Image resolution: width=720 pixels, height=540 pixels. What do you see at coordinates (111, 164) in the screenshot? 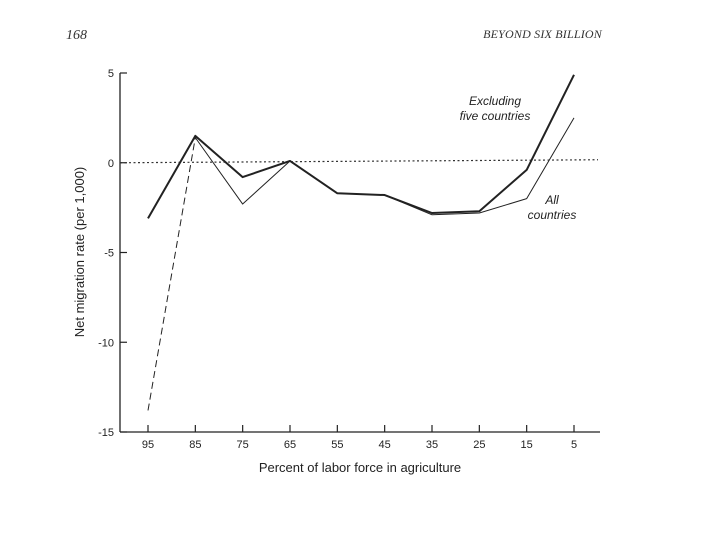
I see `y-tick-label: 0` at bounding box center [111, 164].